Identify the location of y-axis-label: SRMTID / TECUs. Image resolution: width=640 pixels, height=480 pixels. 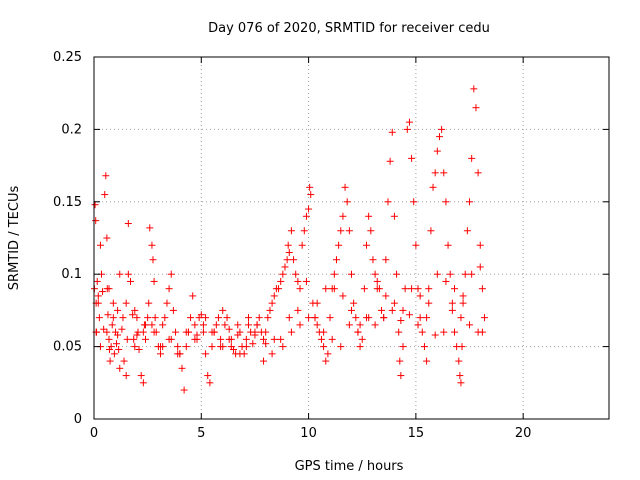
(14, 238).